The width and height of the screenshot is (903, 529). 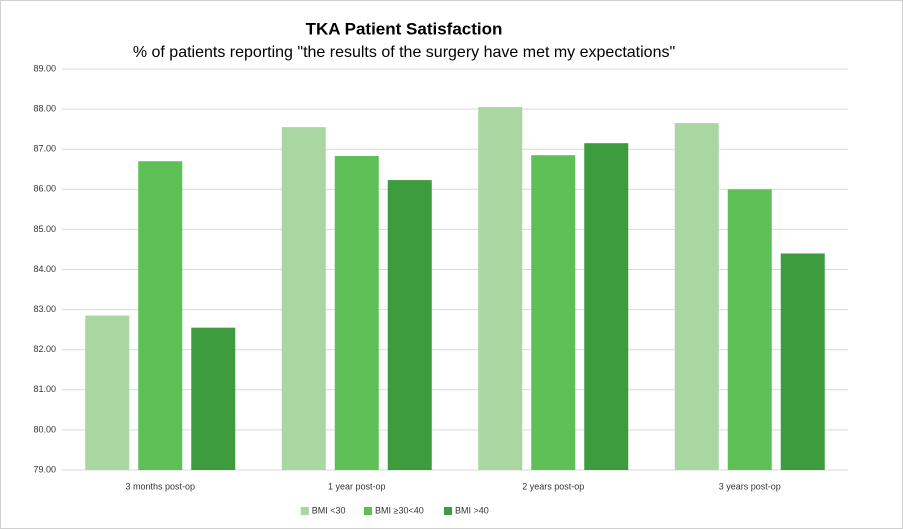 I want to click on y-tick-label: 82.00, so click(x=44, y=349).